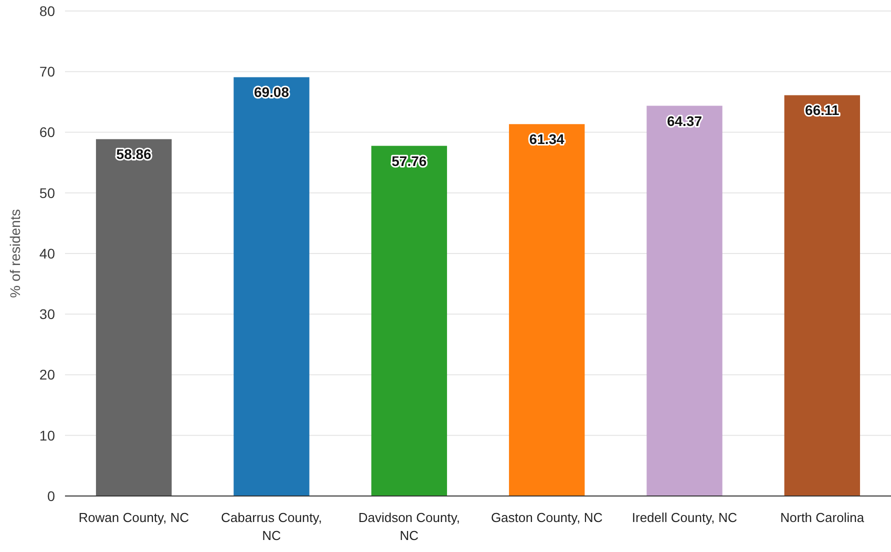 The height and width of the screenshot is (552, 891). Describe the element at coordinates (47, 192) in the screenshot. I see `y-tick-label: 50` at that location.